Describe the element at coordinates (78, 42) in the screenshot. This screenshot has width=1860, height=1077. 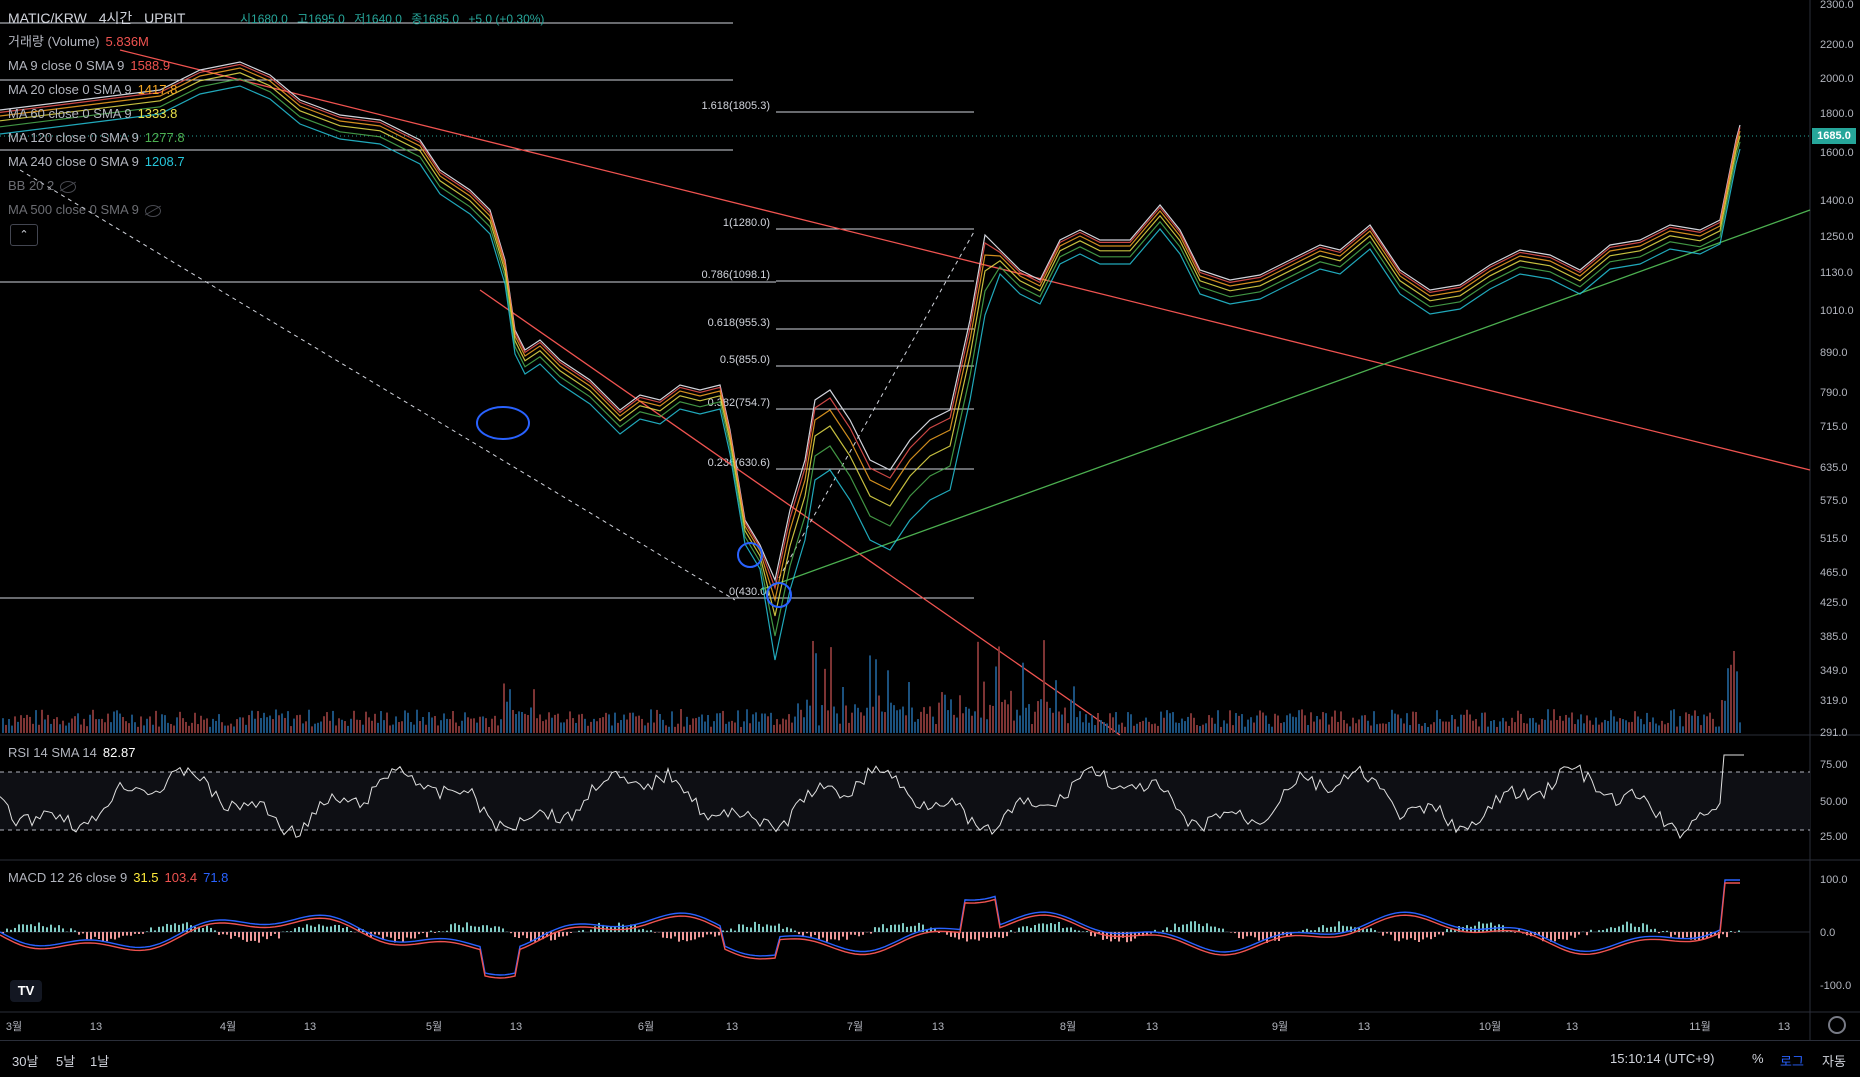
I see `indicator-legend-0: 거래량 (Volume)5.836M` at that location.